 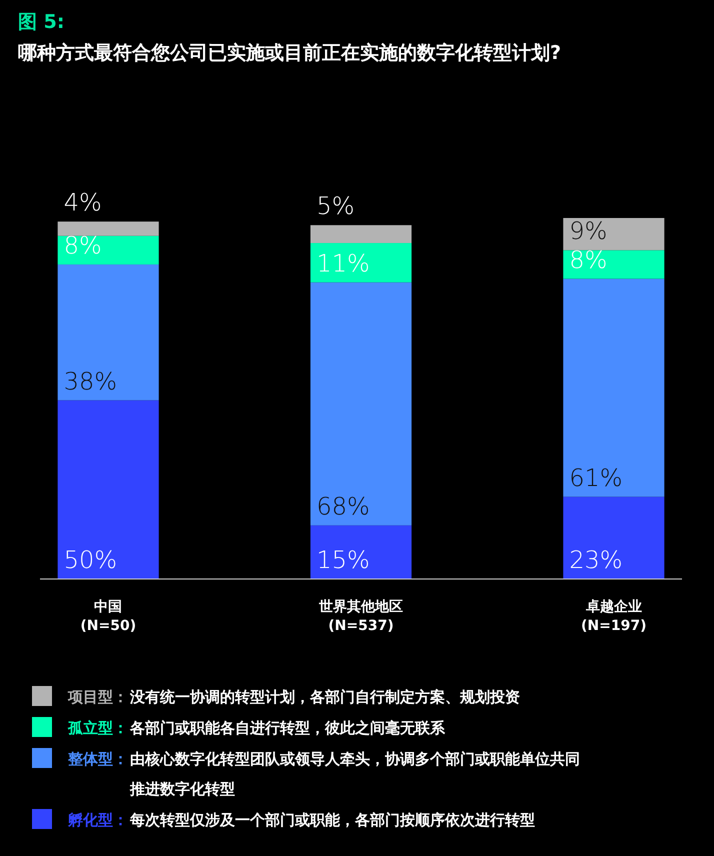 What do you see at coordinates (343, 263) in the screenshot?
I see `data-label: 11%` at bounding box center [343, 263].